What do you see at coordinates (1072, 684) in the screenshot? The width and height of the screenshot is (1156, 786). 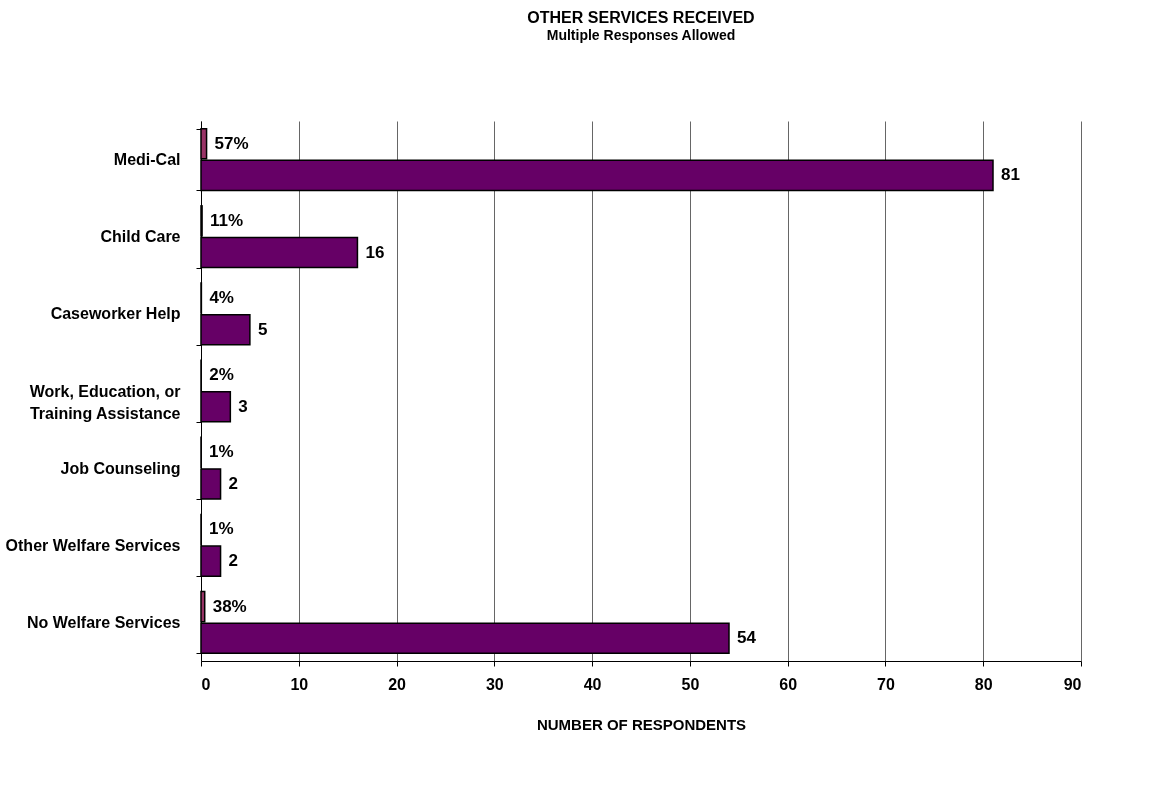 I see `x-tick-label: 90` at bounding box center [1072, 684].